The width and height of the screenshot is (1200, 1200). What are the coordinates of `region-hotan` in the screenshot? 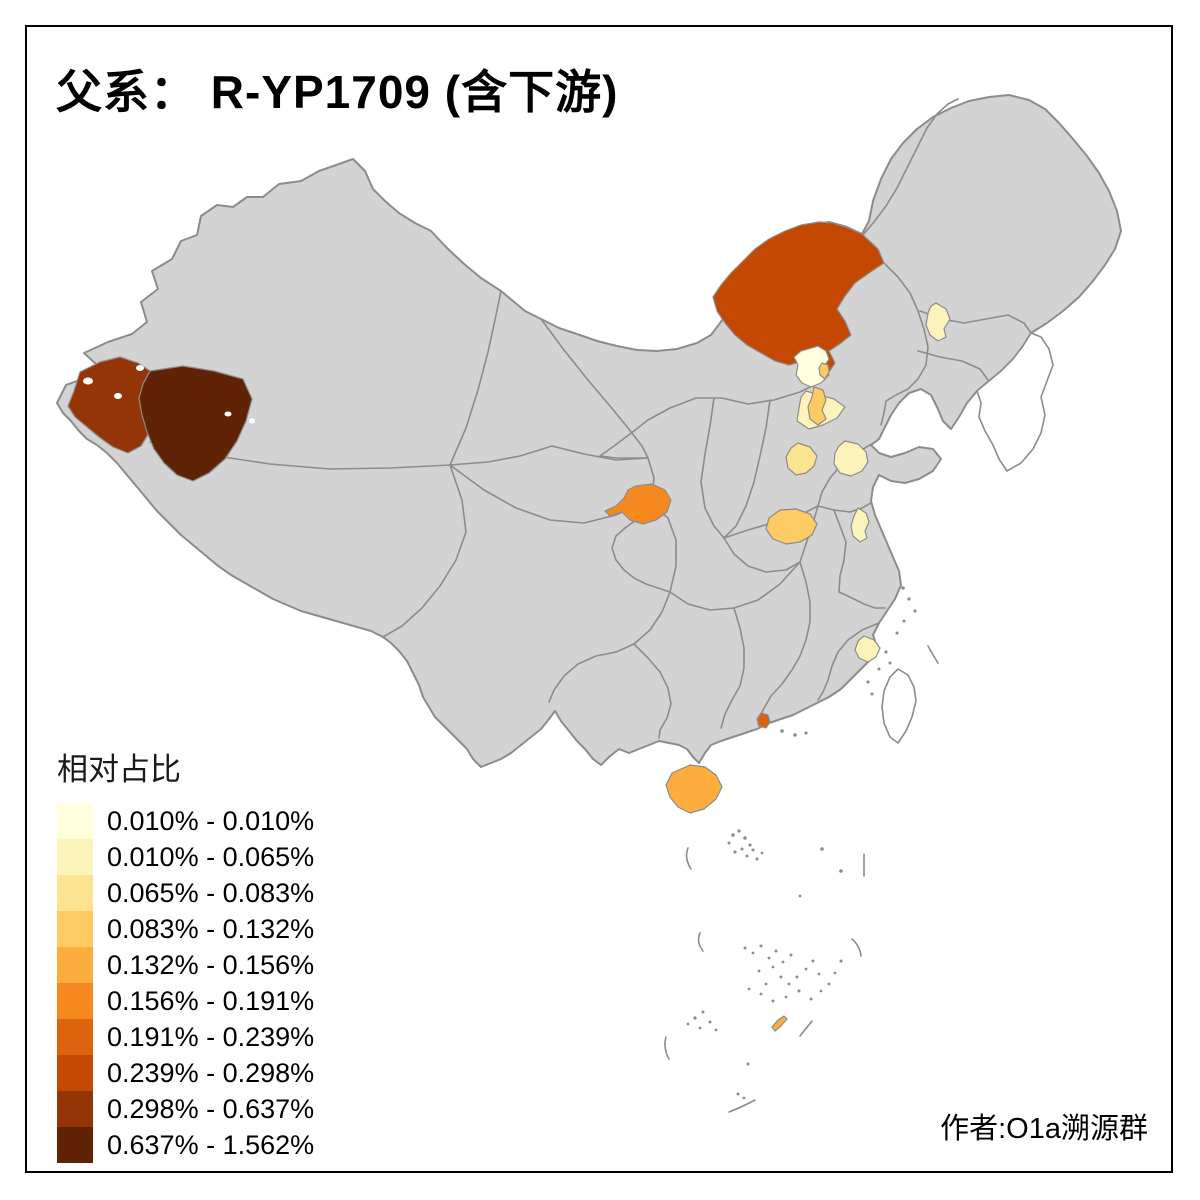 It's located at (195, 423).